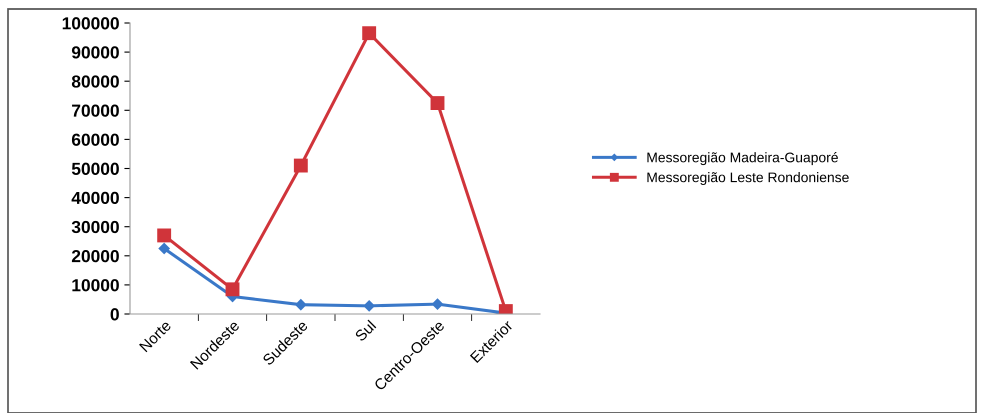 This screenshot has height=413, width=984. Describe the element at coordinates (95, 52) in the screenshot. I see `y-tick-label: 90000` at that location.